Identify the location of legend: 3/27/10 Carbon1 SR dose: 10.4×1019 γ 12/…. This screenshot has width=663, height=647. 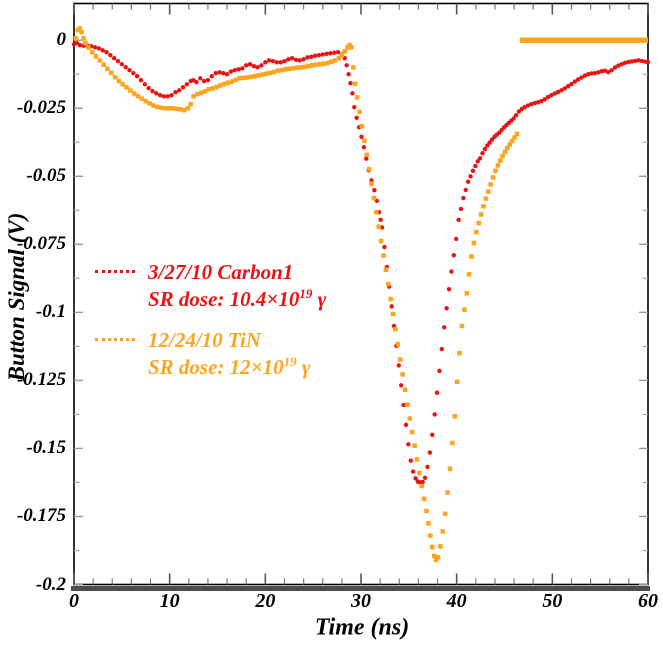
(210, 320).